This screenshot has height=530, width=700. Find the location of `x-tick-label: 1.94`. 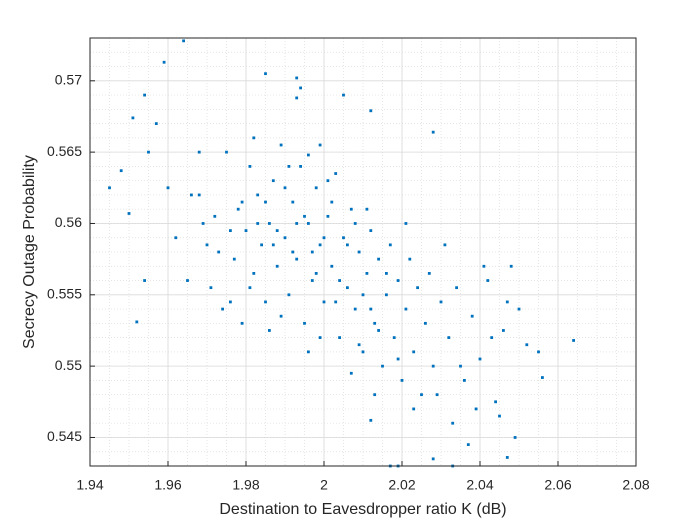

x-tick-label: 1.94 is located at coordinates (89, 485).